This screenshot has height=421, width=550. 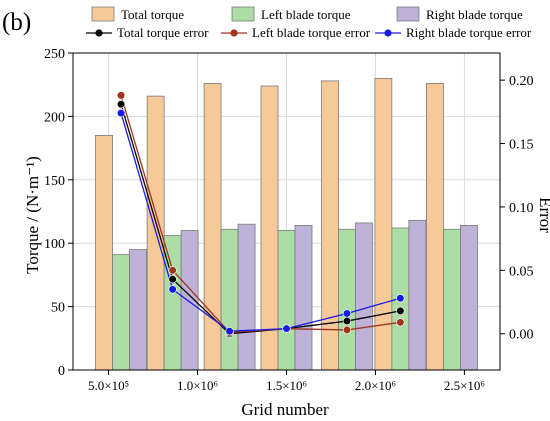 What do you see at coordinates (61, 371) in the screenshot?
I see `y-left-tick-label-0: 0` at bounding box center [61, 371].